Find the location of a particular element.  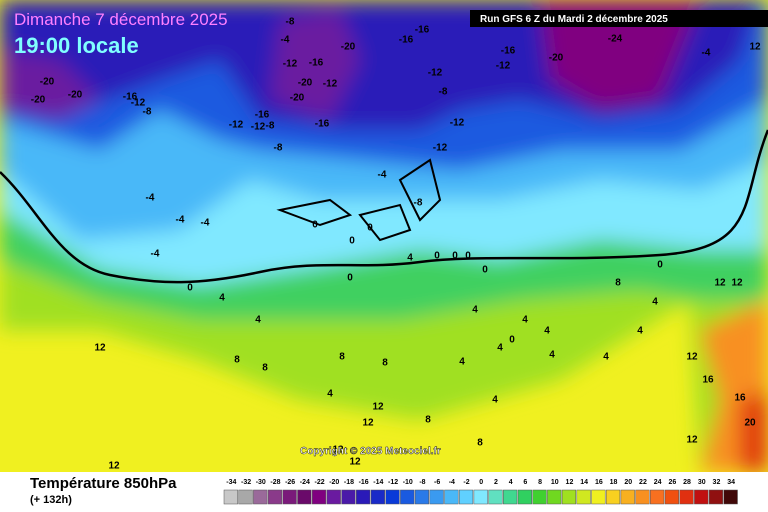

copyright: Copyright © 2025 Meteociel.fr is located at coordinates (370, 451).